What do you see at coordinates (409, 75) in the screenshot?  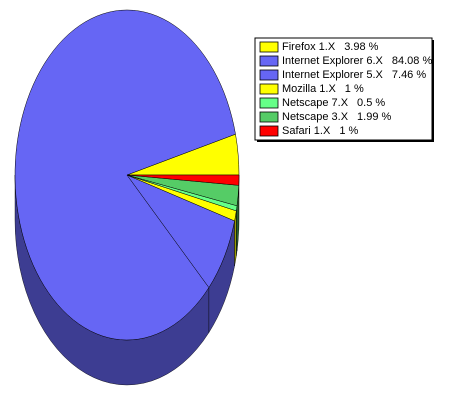 I see `legend-value: 7.46 %` at bounding box center [409, 75].